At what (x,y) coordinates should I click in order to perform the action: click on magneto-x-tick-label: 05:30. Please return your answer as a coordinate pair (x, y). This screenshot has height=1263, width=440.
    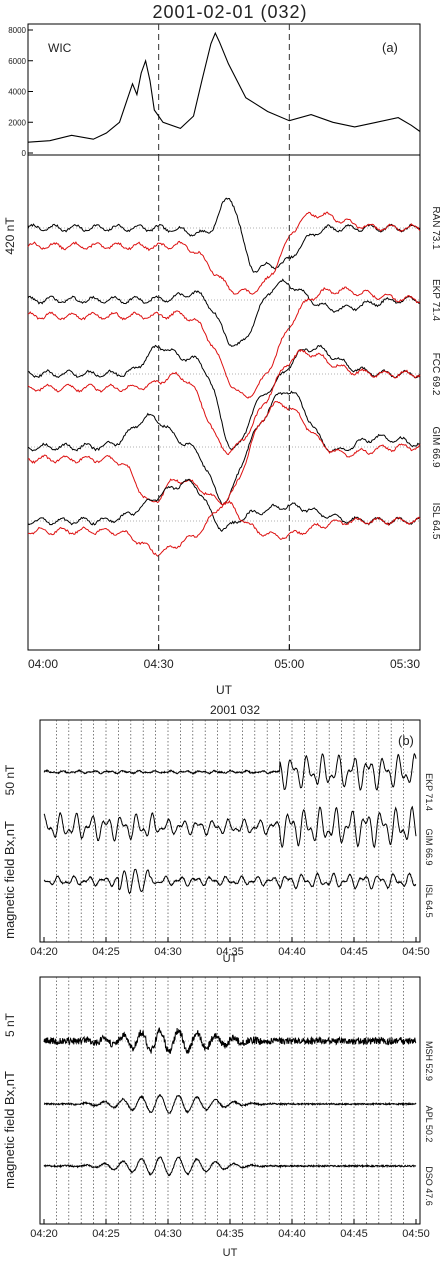
    Looking at the image, I should click on (405, 664).